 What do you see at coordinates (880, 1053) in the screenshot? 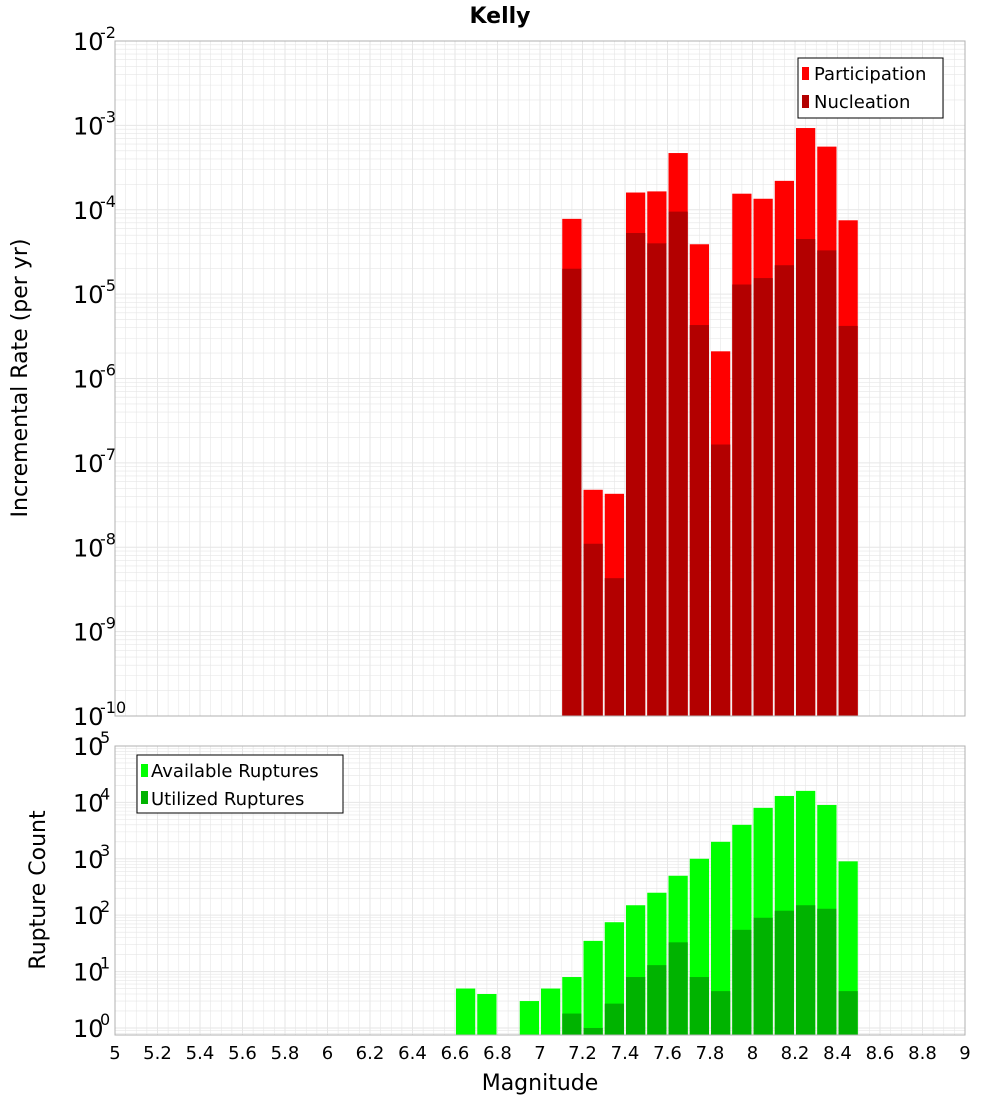
I see `x-tick-label: 8.6` at bounding box center [880, 1053].